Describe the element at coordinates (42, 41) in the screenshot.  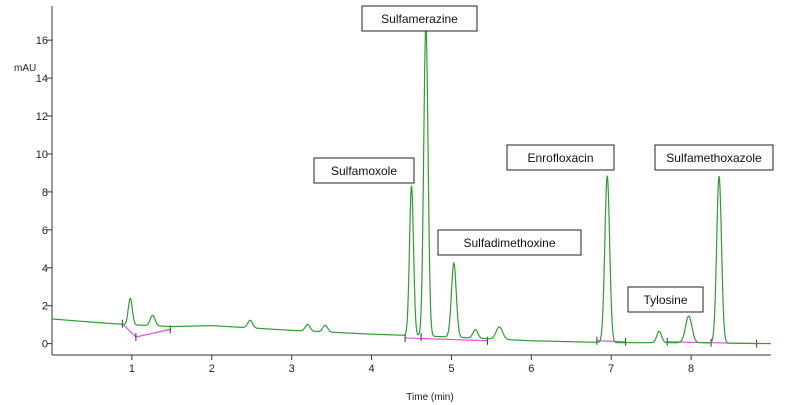
I see `y-tick-label: 16` at that location.